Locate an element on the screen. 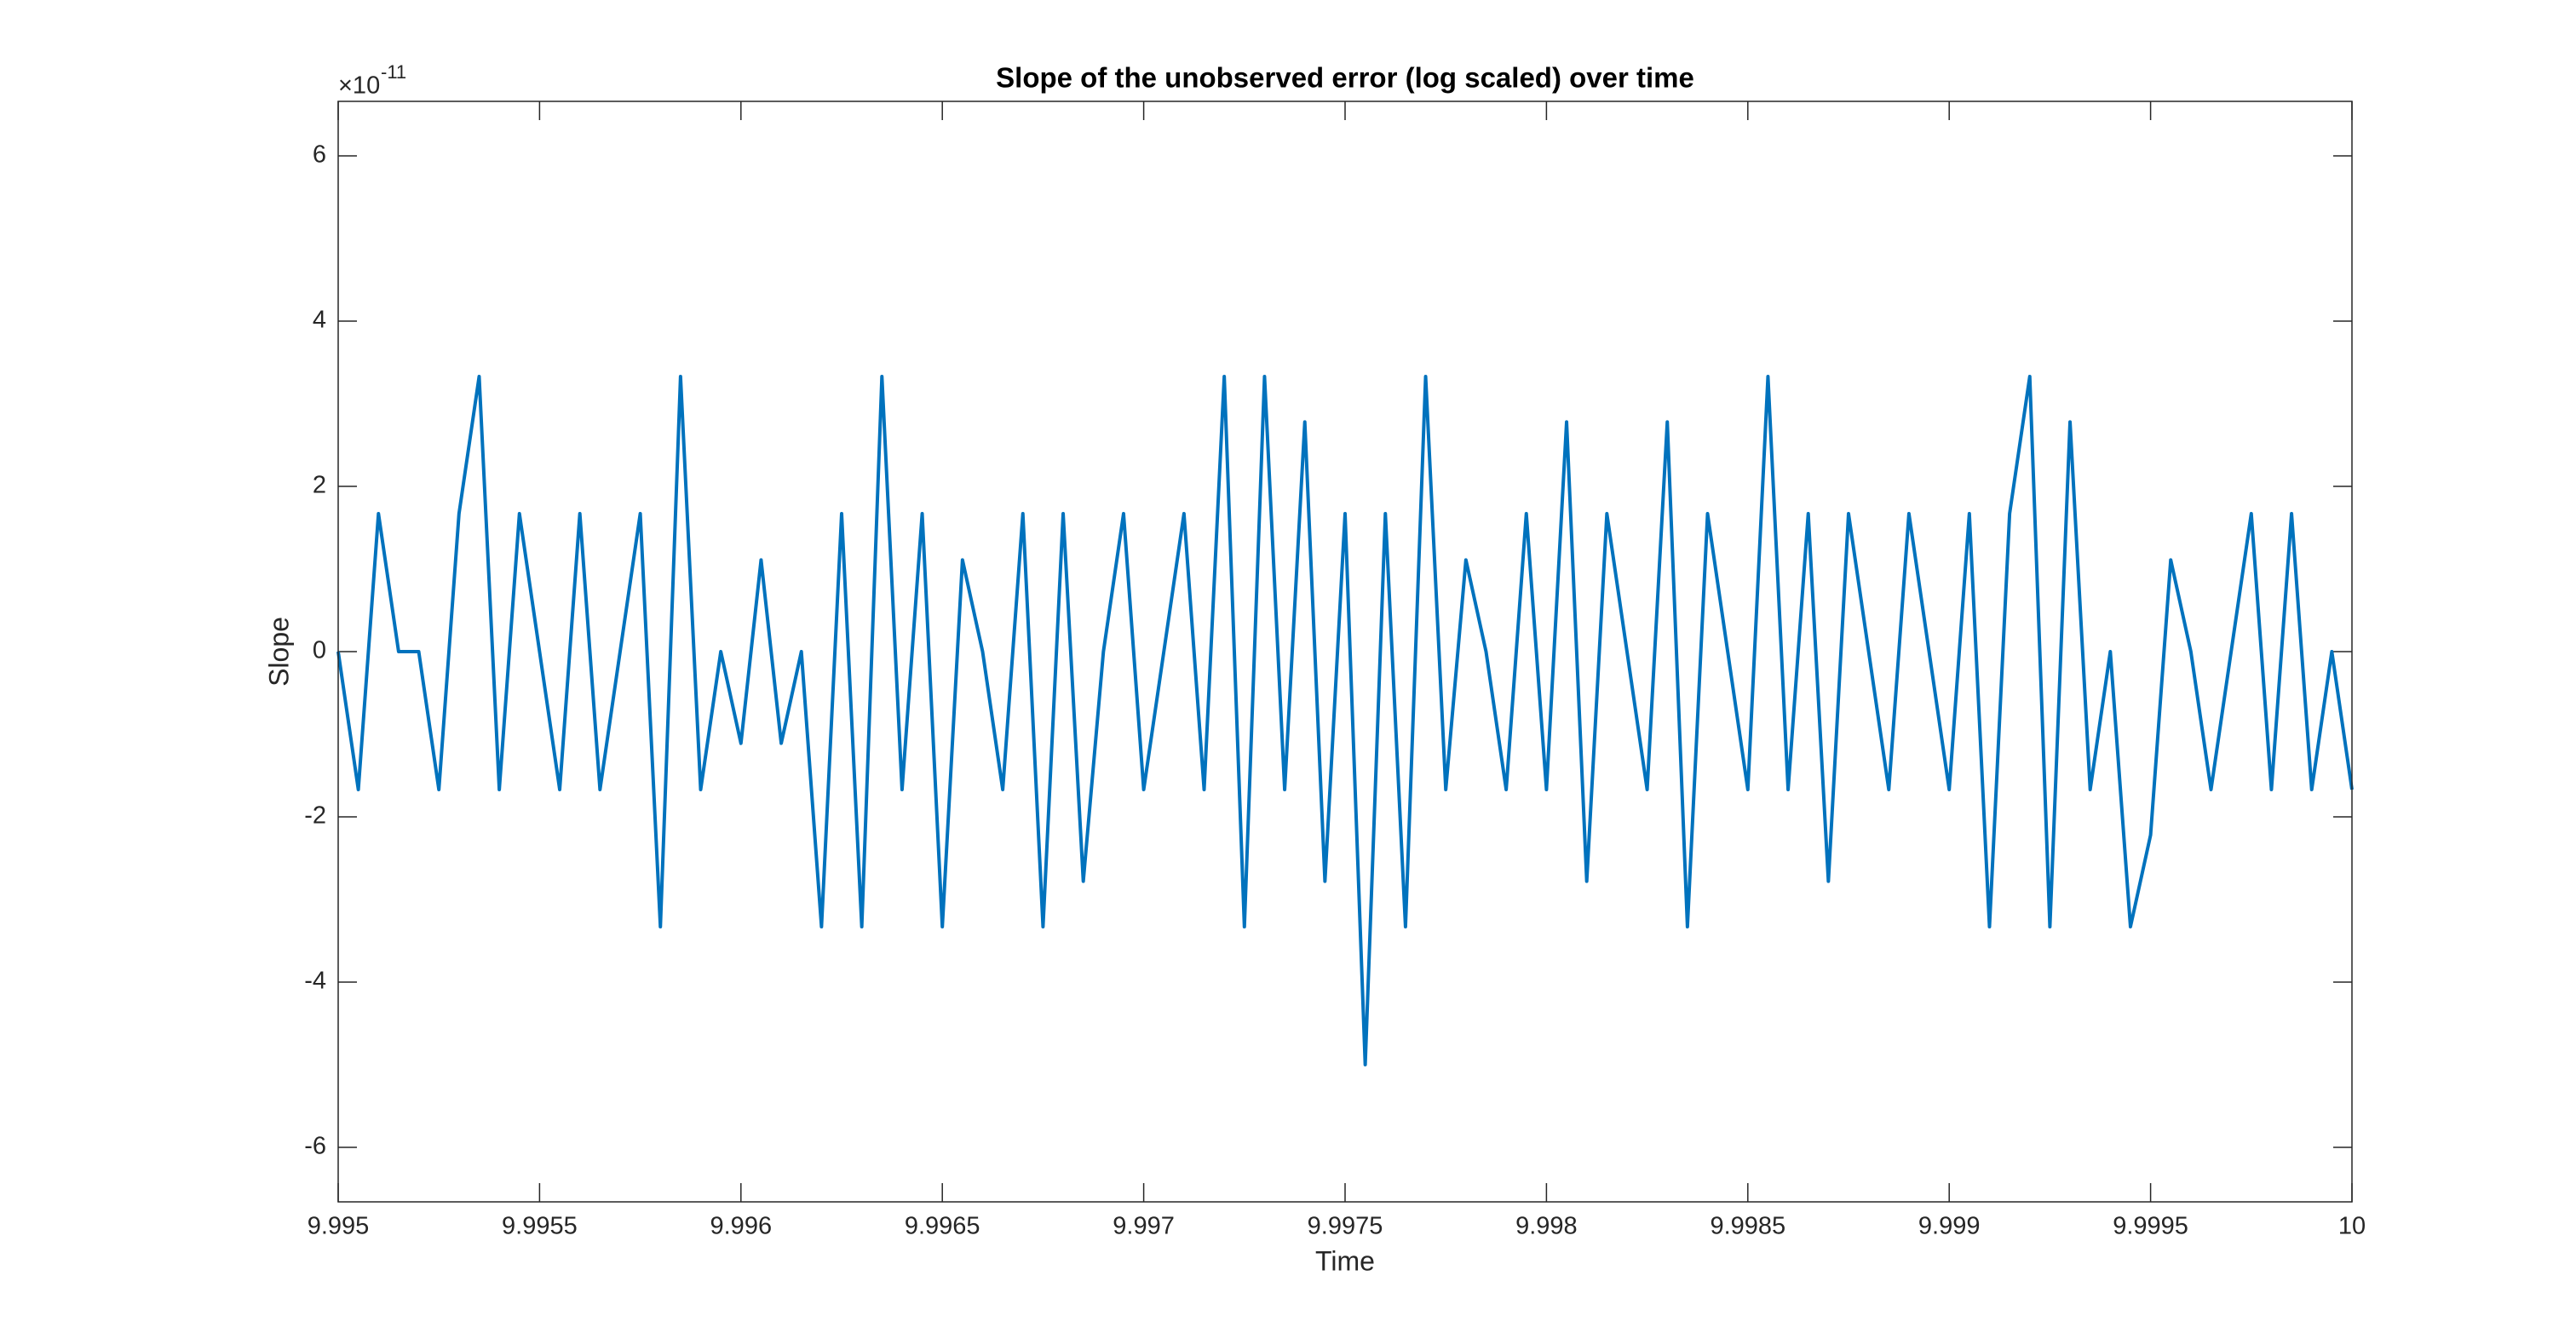 This screenshot has width=2576, height=1339. x-tick-label: 9.9975 is located at coordinates (1346, 1226).